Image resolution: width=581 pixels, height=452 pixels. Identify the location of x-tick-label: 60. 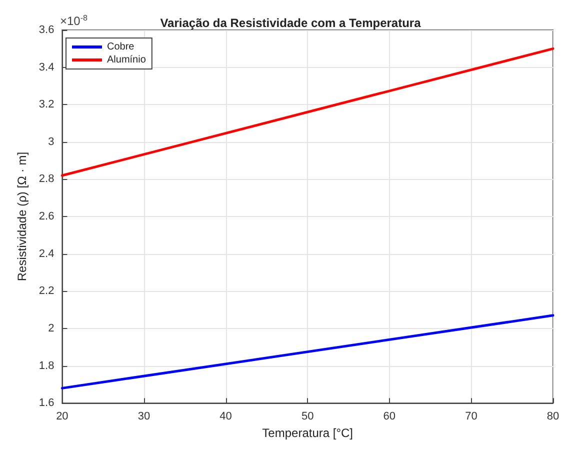
(389, 416).